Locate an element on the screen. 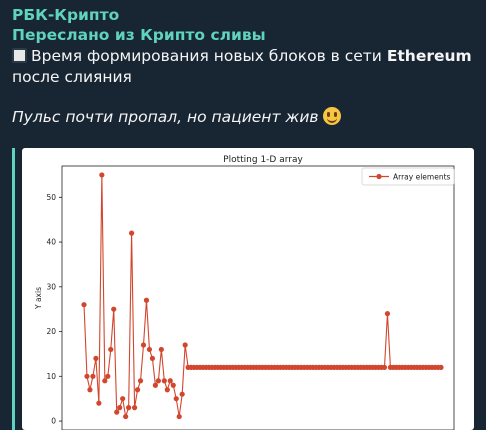  quote-bar is located at coordinates (13, 289).